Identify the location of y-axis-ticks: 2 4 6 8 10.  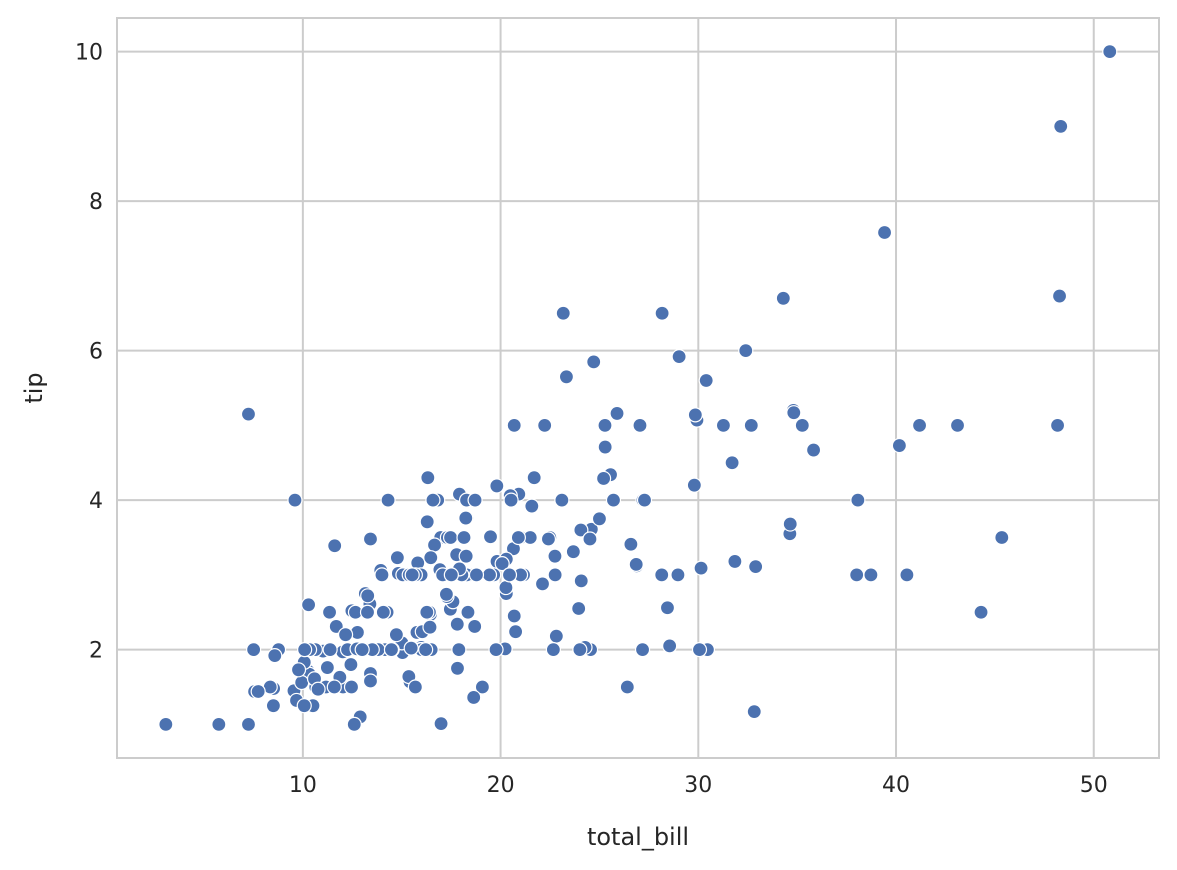
(89, 352).